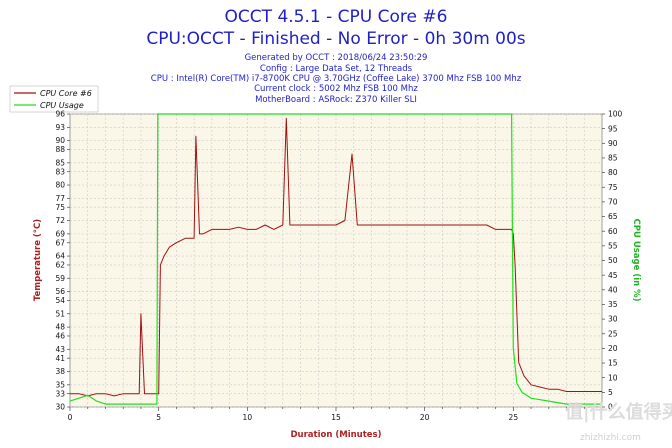 This screenshot has height=448, width=672. Describe the element at coordinates (60, 393) in the screenshot. I see `y-tick-label: 33` at that location.